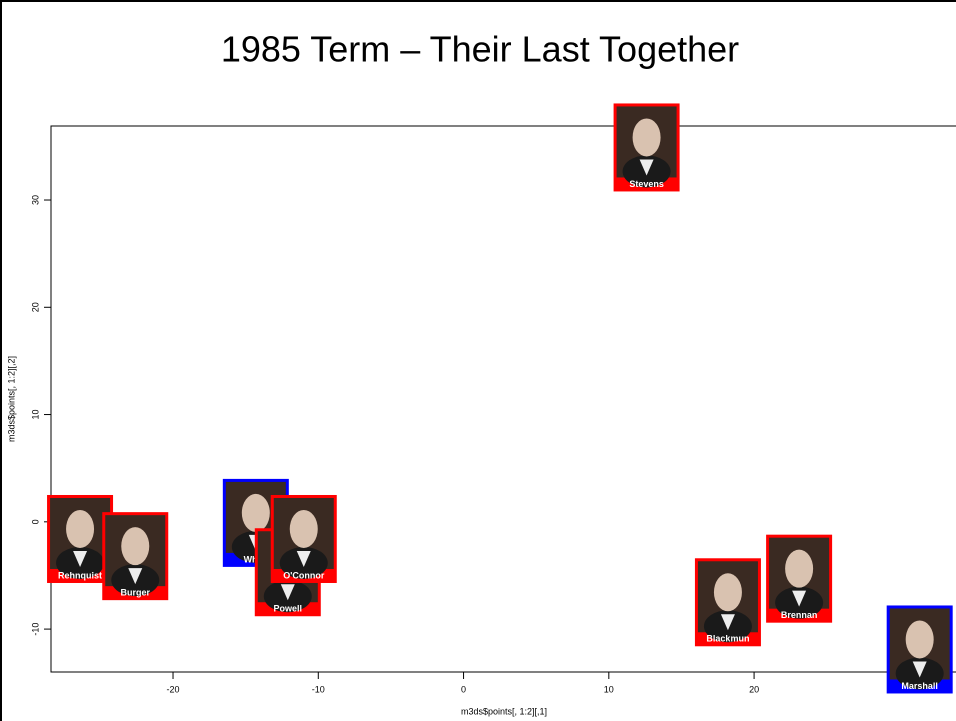  What do you see at coordinates (173, 689) in the screenshot?
I see `x-tick-label: -20` at bounding box center [173, 689].